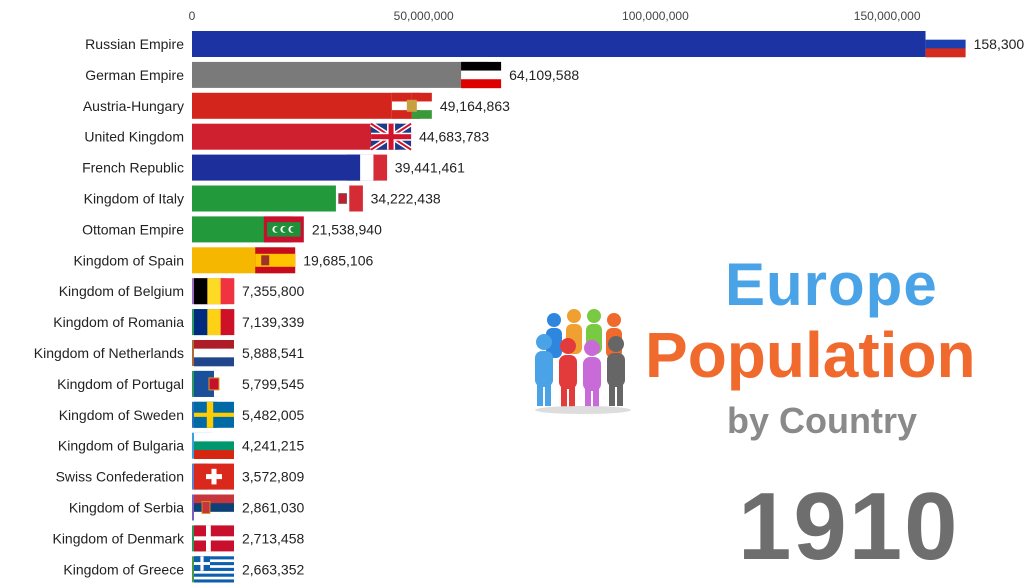  What do you see at coordinates (555, 16) in the screenshot?
I see `x-axis-ticks: 0 50,000,000 100,000,000 150,000,000` at bounding box center [555, 16].